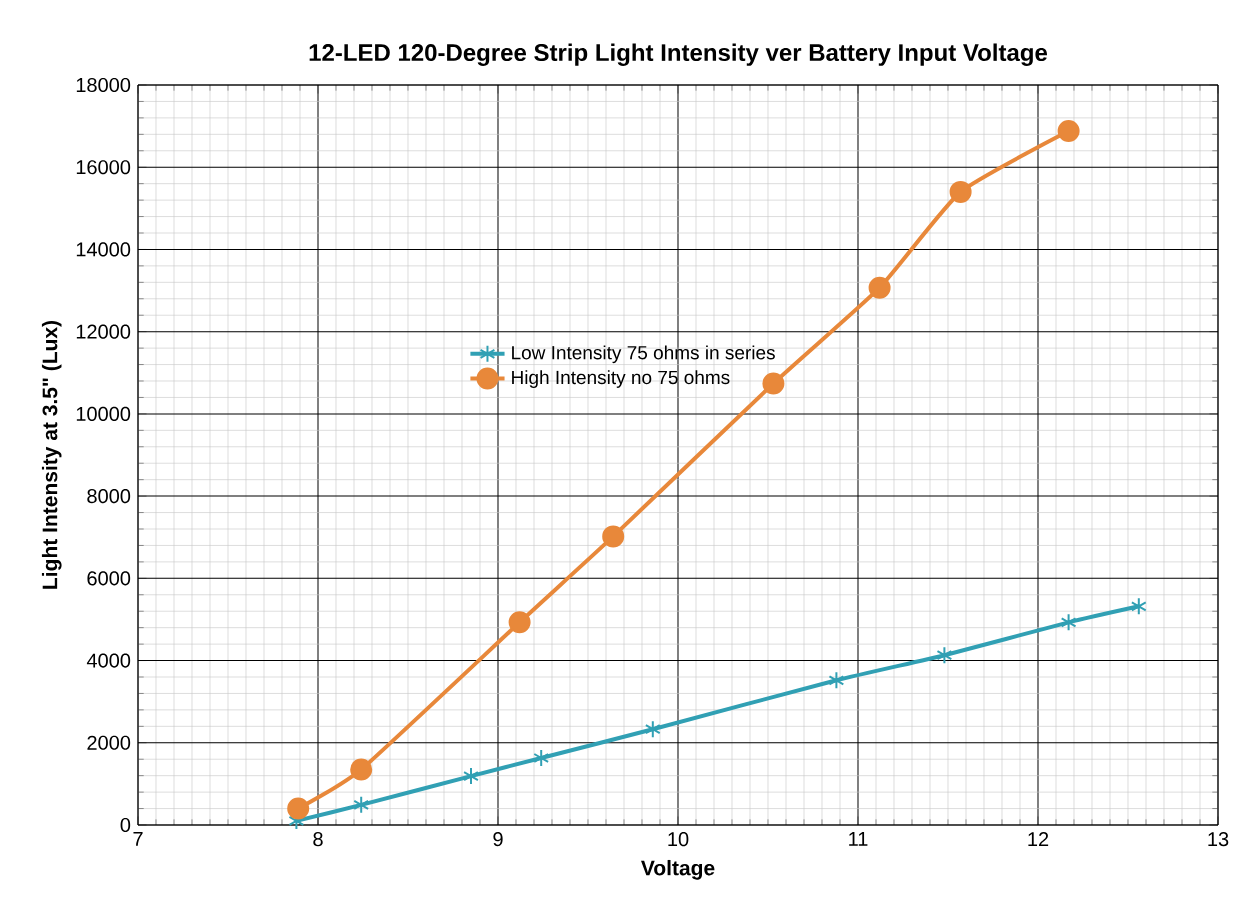 The height and width of the screenshot is (917, 1254). I want to click on y-axis-title: Light Intensity at 3.5" (Lux), so click(51, 454).